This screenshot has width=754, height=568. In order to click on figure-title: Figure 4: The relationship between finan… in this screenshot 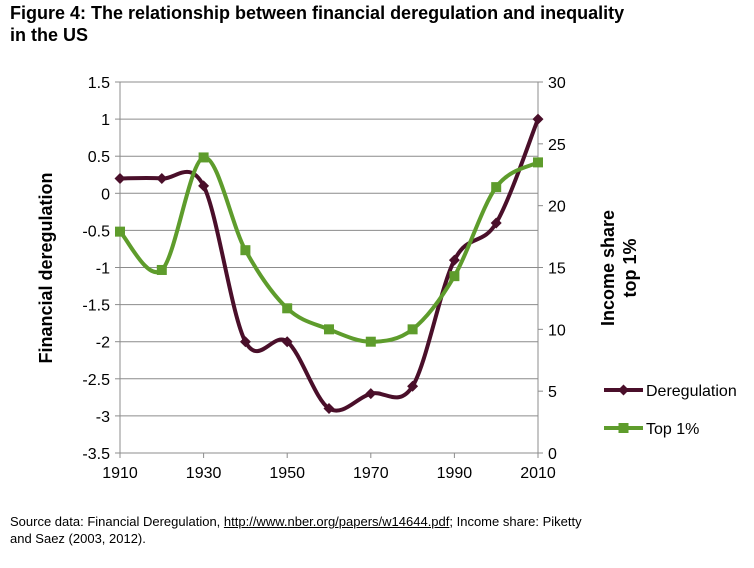, I will do `click(375, 24)`.